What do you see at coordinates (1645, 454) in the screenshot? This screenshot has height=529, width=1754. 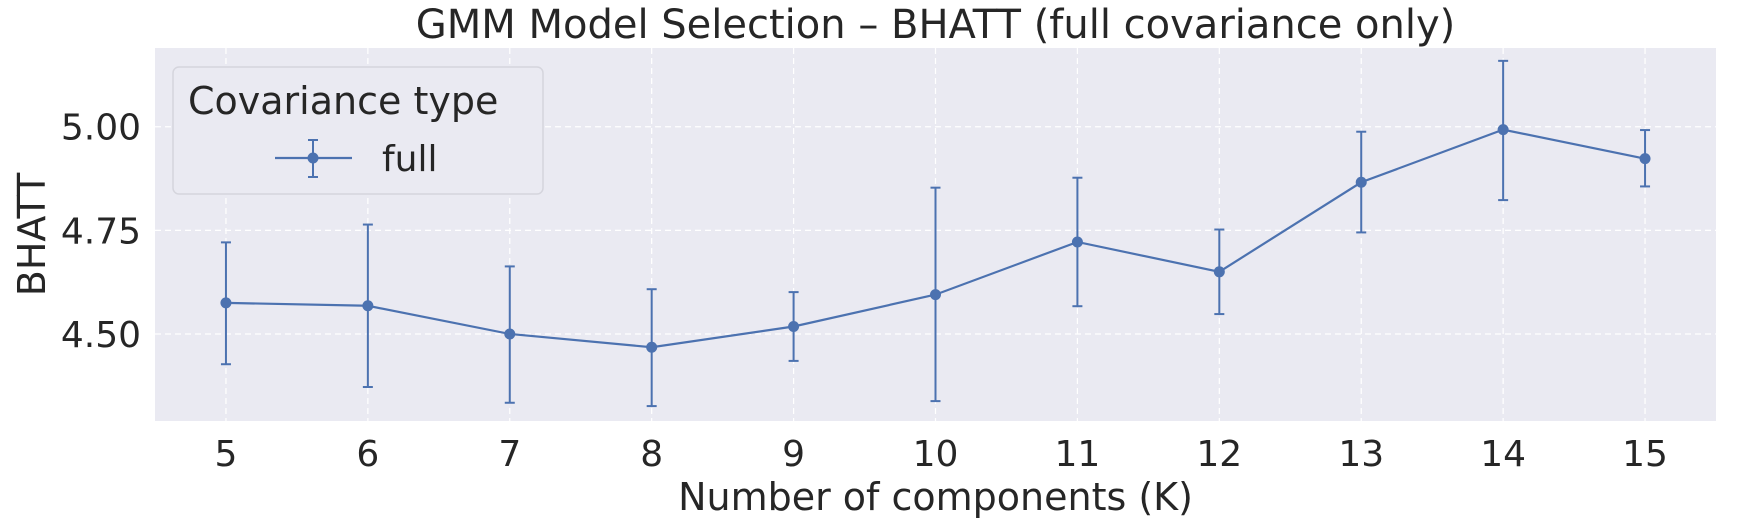 I see `x-tick-label: 15` at bounding box center [1645, 454].